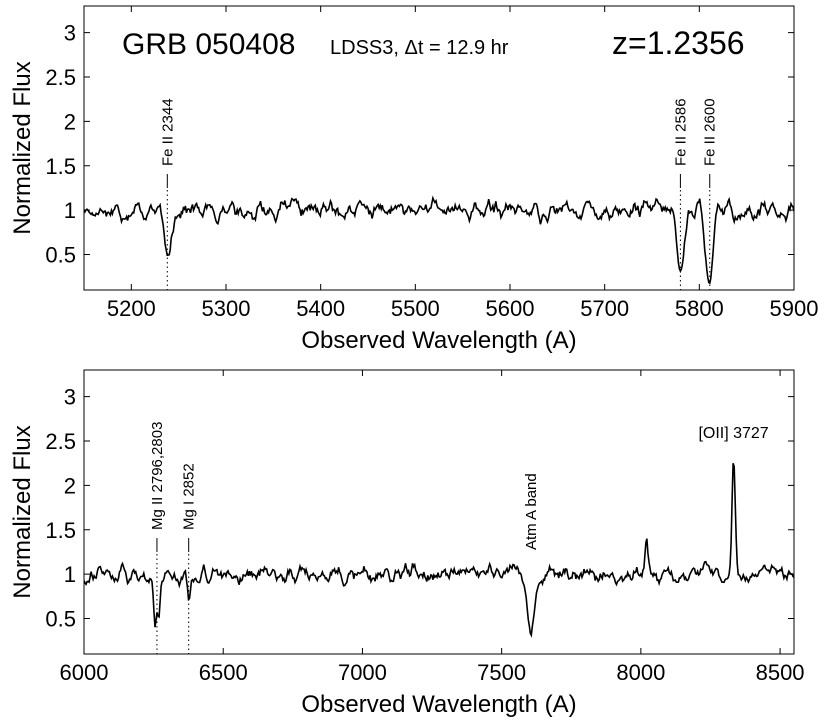 This screenshot has width=830, height=721. What do you see at coordinates (320, 308) in the screenshot?
I see `top-x-tick-label: 5400` at bounding box center [320, 308].